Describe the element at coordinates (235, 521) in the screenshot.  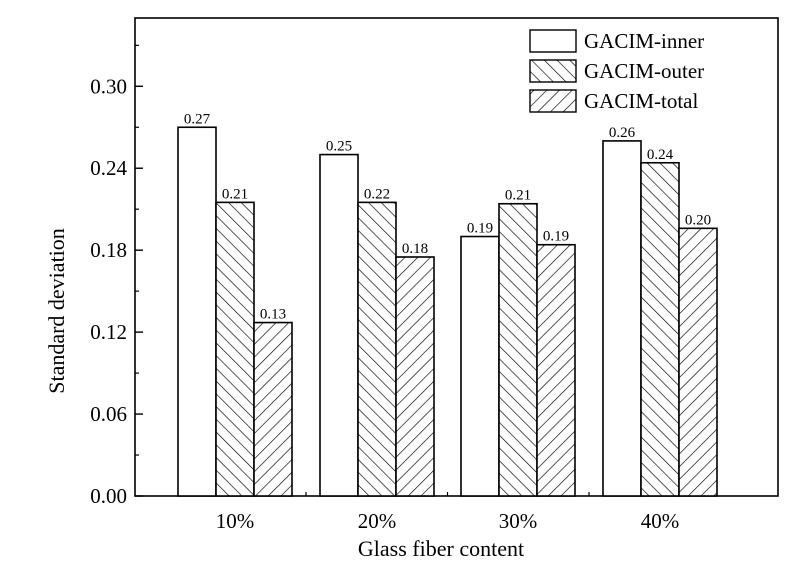
I see `x-tick-label: 10%` at that location.